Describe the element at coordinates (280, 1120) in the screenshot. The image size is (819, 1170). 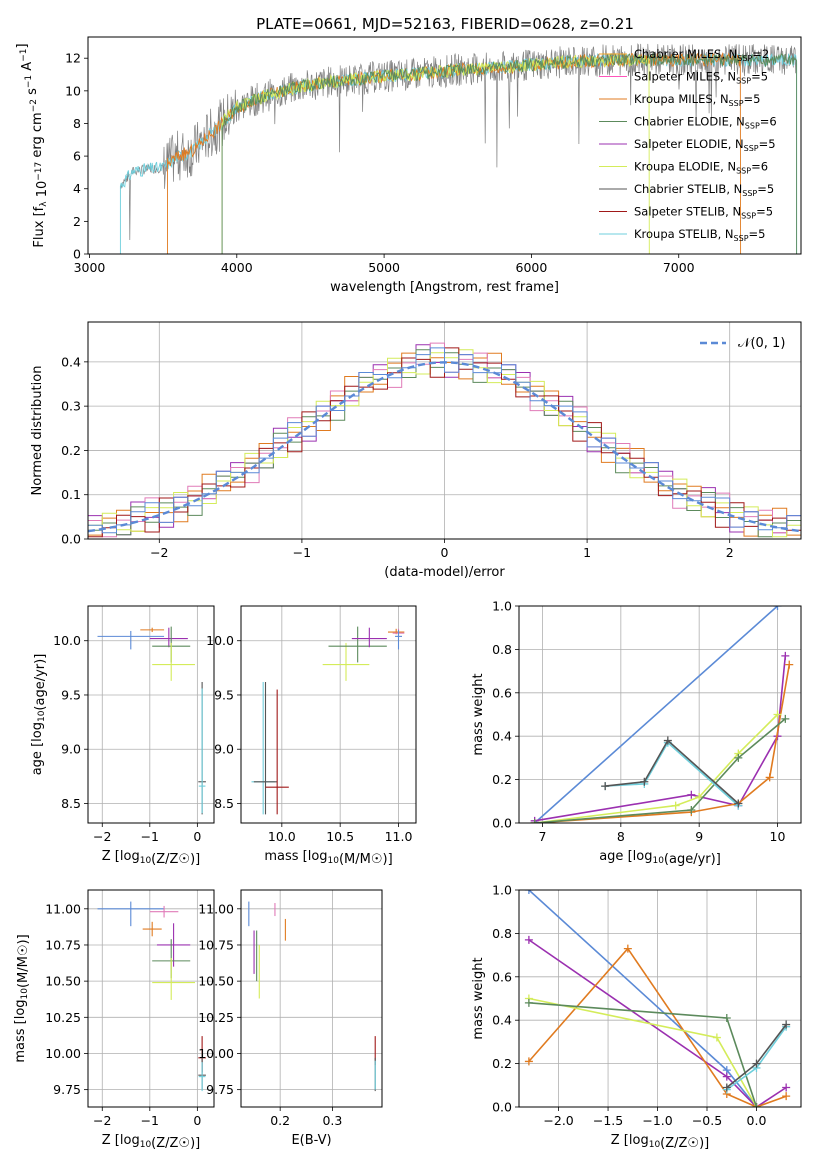
I see `x-tick-label: 0.2` at that location.